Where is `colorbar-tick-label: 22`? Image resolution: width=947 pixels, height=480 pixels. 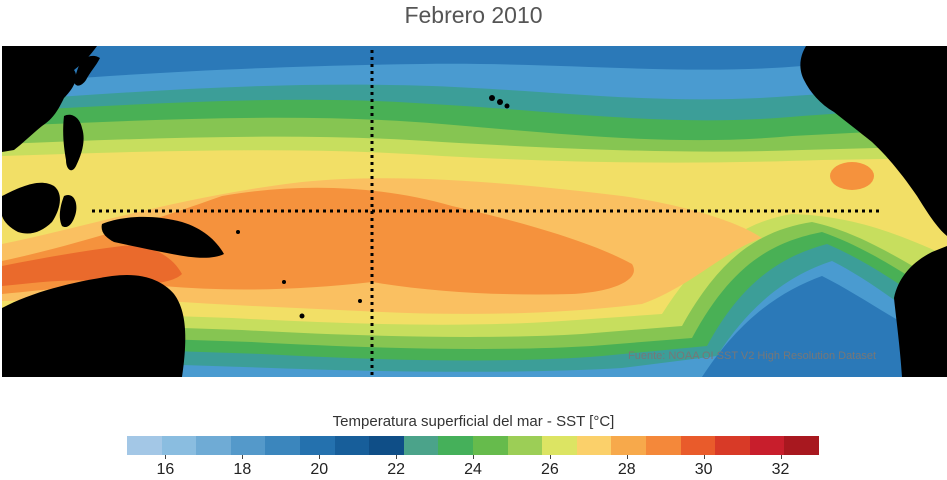
colorbar-tick-label: 22 is located at coordinates (396, 469).